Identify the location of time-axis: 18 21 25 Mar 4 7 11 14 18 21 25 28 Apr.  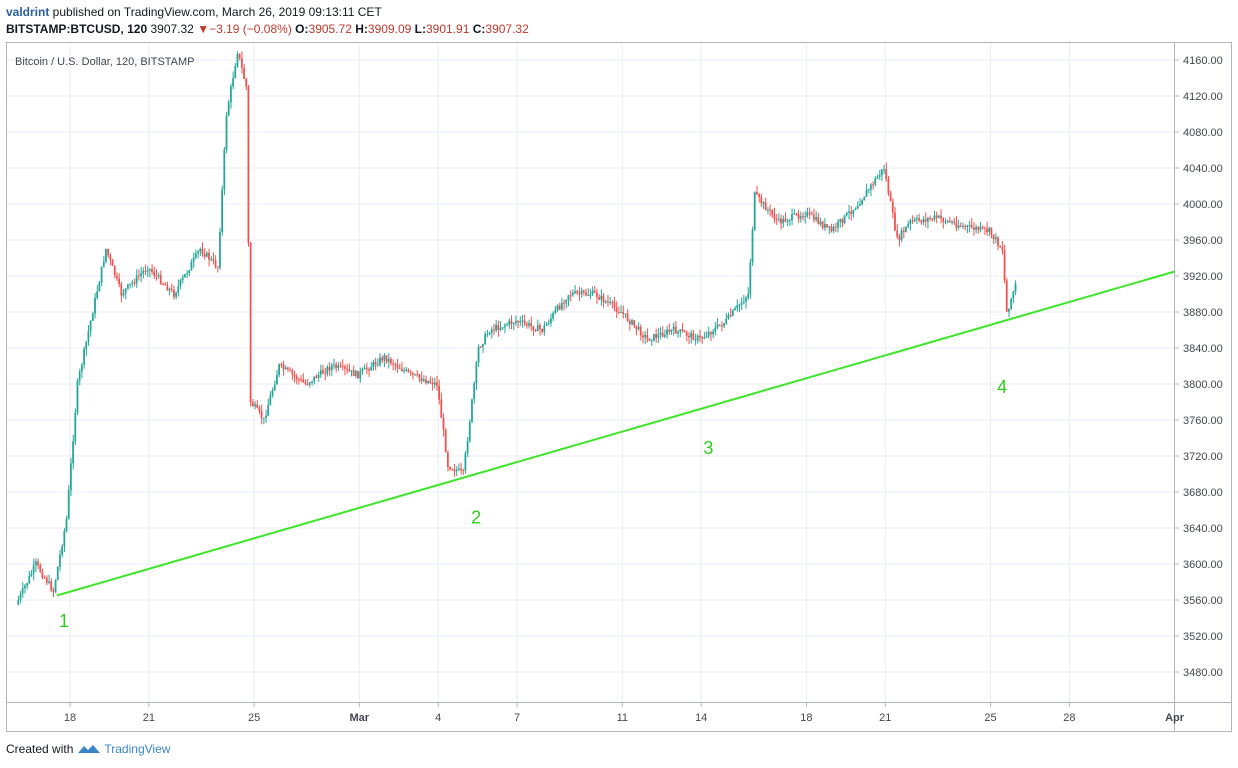
(624, 713).